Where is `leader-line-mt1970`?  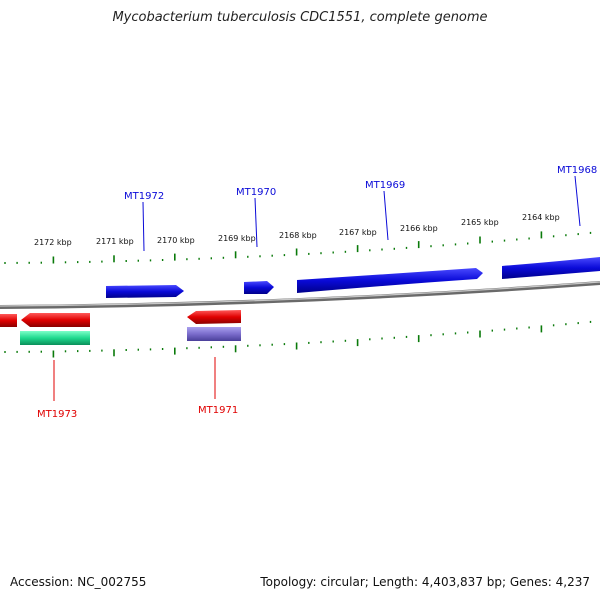 leader-line-mt1970 is located at coordinates (256, 222).